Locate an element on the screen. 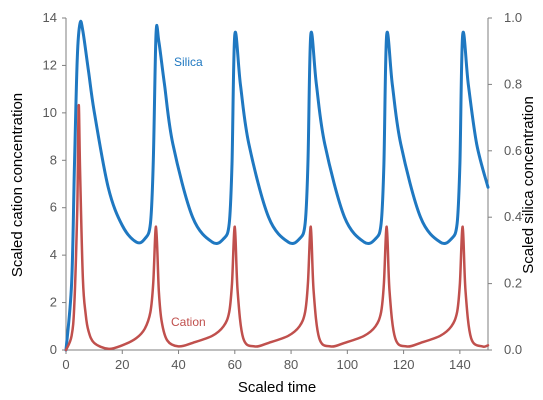 The height and width of the screenshot is (400, 543). left-y-axis-title: Scaled cation concentration is located at coordinates (17, 185).